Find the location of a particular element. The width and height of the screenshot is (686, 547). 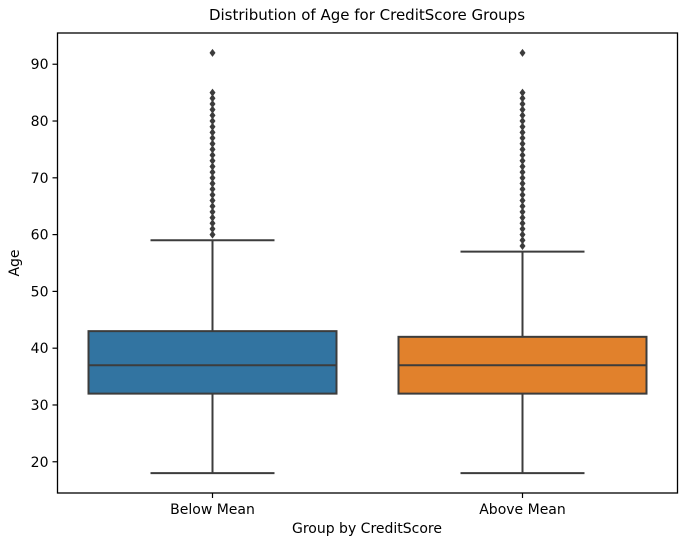

x-tick-label: Below Mean is located at coordinates (212, 510).